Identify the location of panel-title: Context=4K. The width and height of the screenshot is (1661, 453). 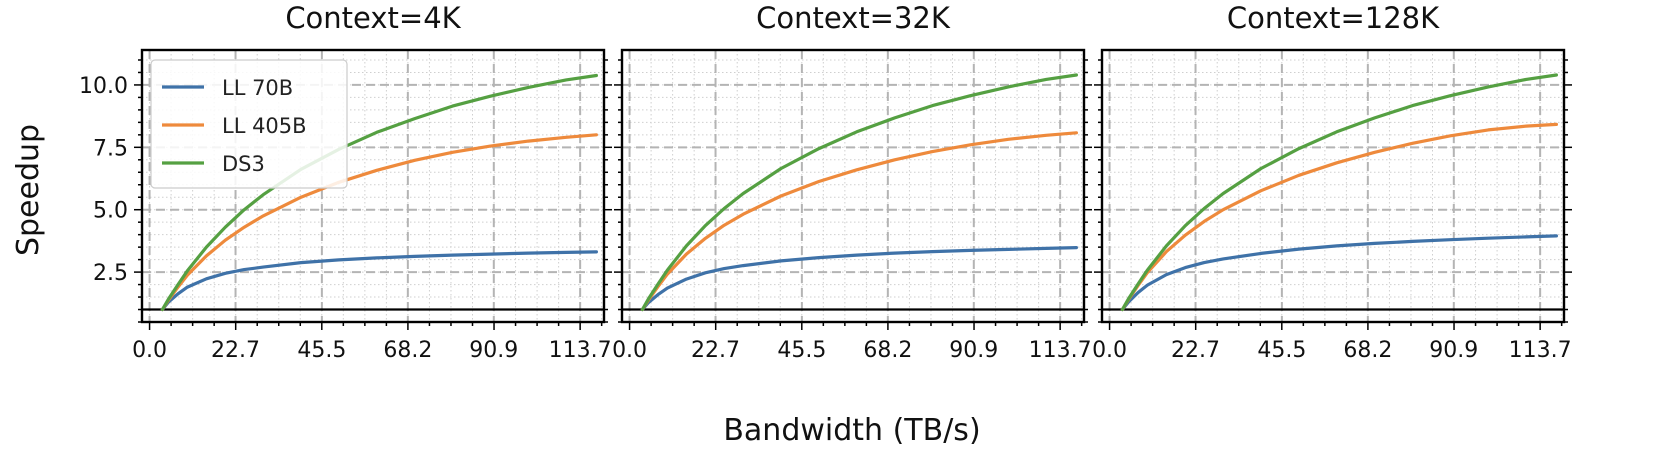
(373, 18).